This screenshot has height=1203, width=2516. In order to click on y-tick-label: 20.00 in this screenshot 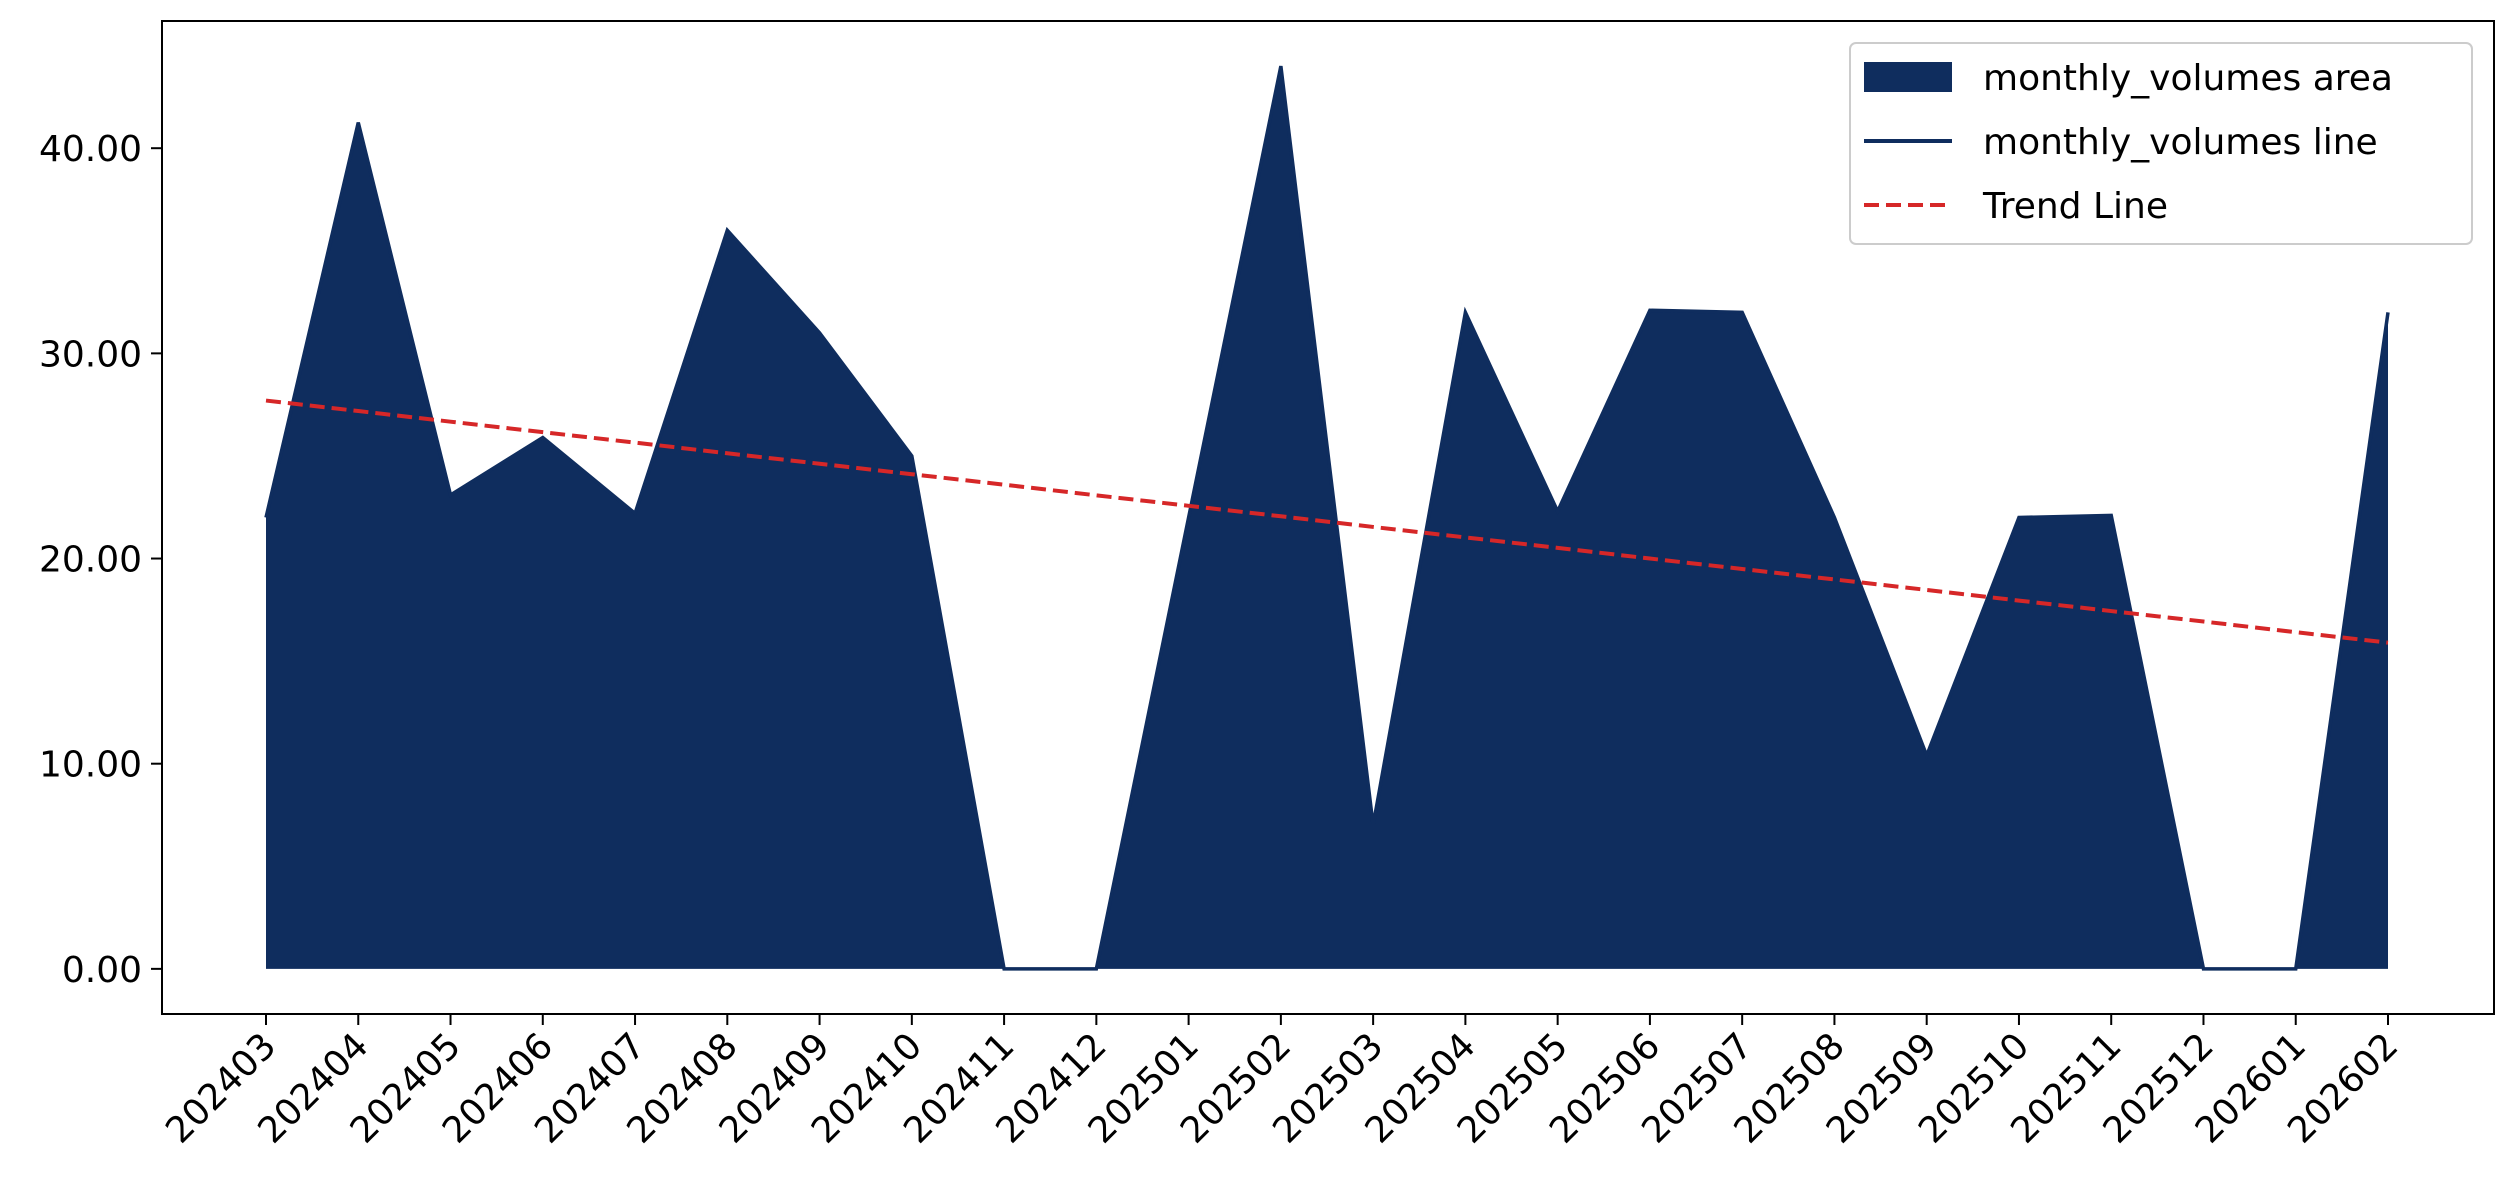, I will do `click(90, 560)`.